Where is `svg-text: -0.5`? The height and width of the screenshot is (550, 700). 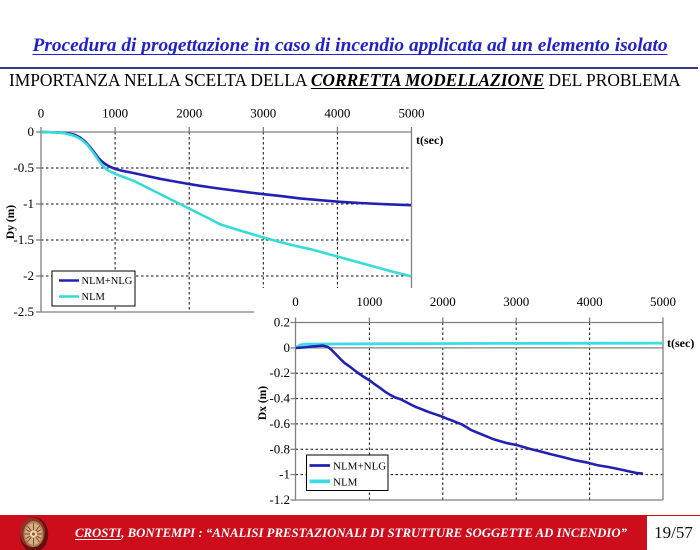
svg-text: -0.5 is located at coordinates (23, 167).